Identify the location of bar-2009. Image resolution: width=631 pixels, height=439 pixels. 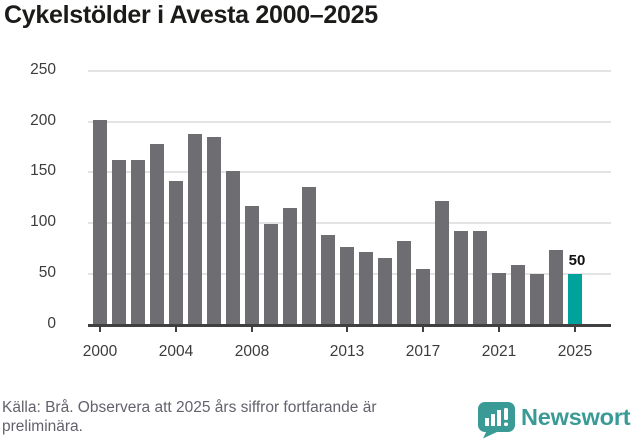
(271, 275).